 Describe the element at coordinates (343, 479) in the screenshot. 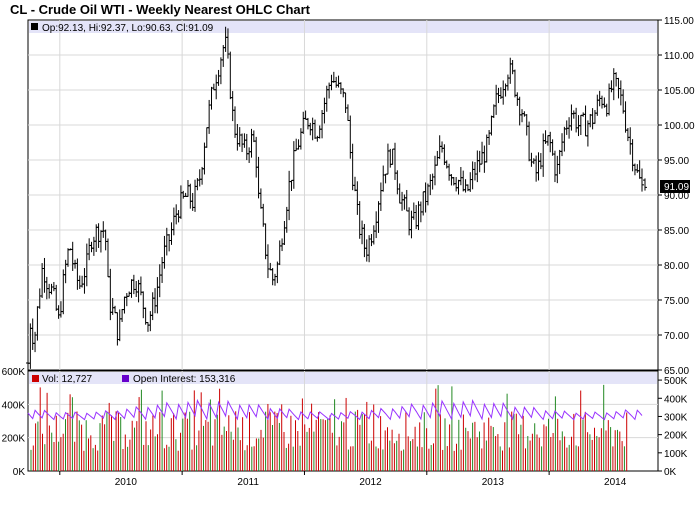

I see `x-axis: 2010 2011 2012 2013 2014` at that location.